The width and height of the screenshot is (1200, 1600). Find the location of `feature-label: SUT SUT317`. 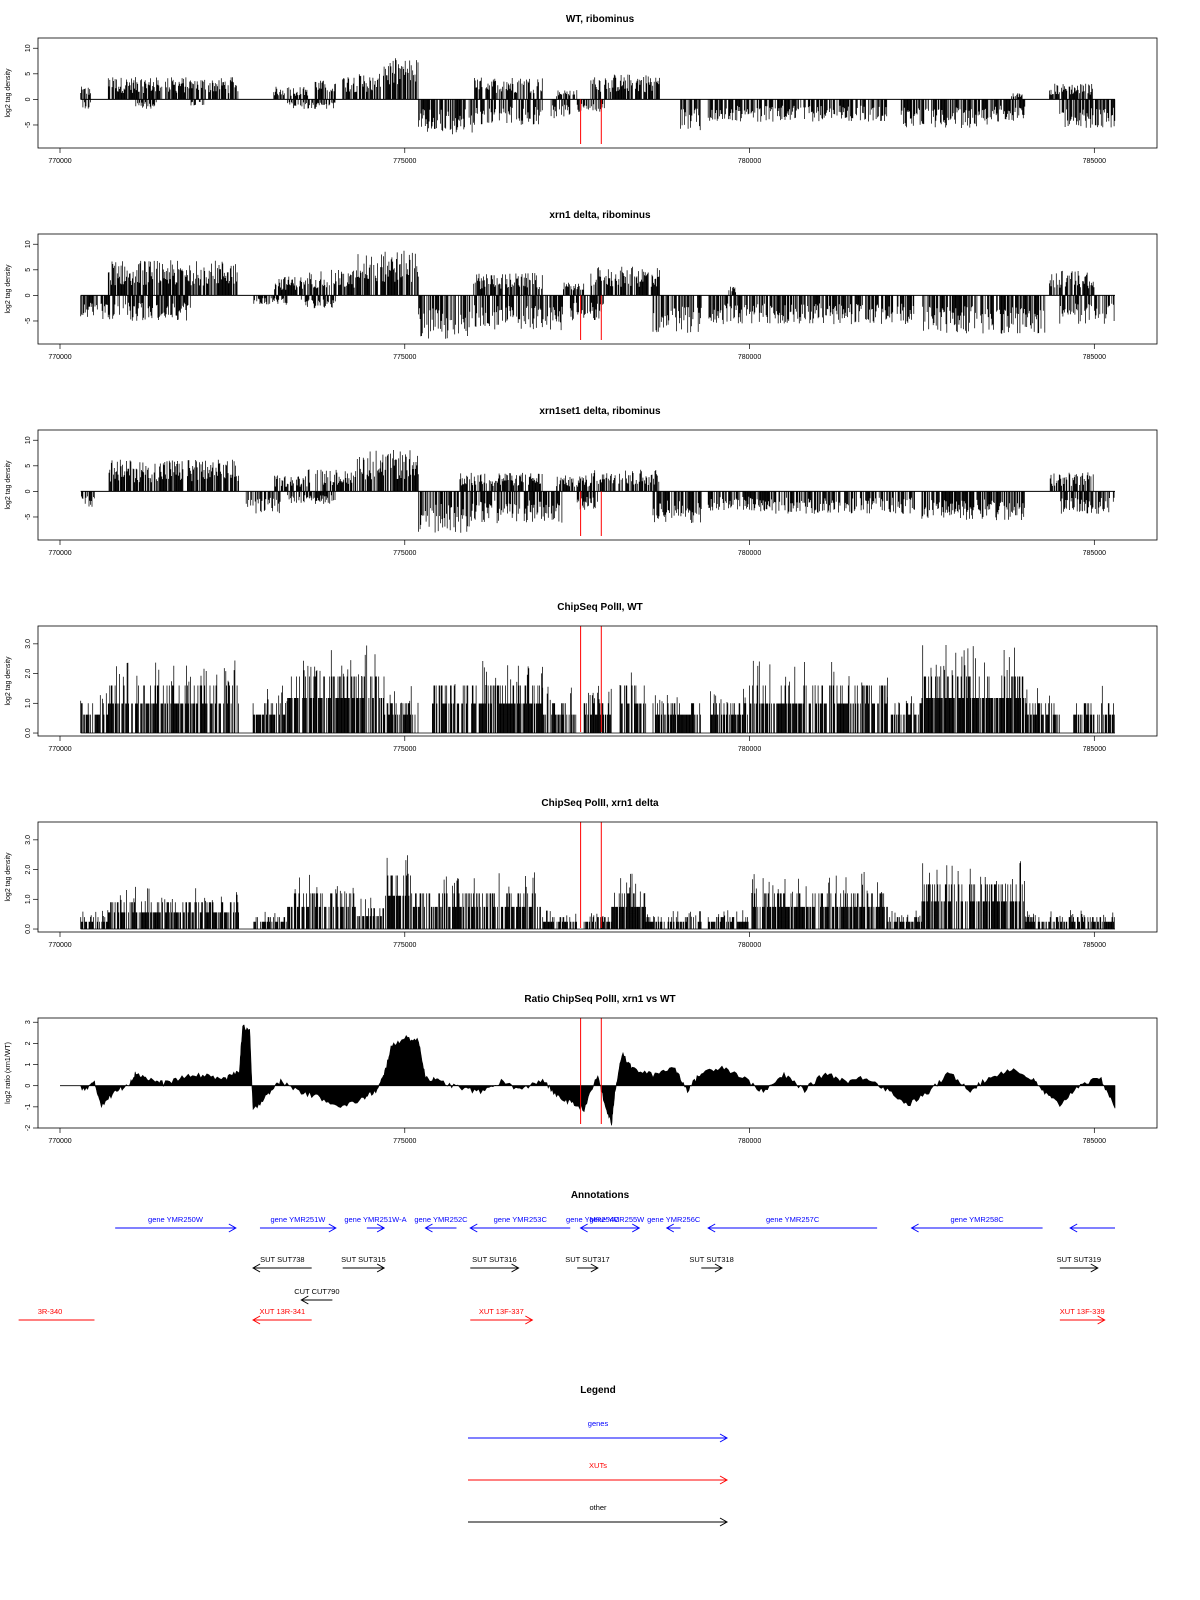

feature-label: SUT SUT317 is located at coordinates (587, 1259).